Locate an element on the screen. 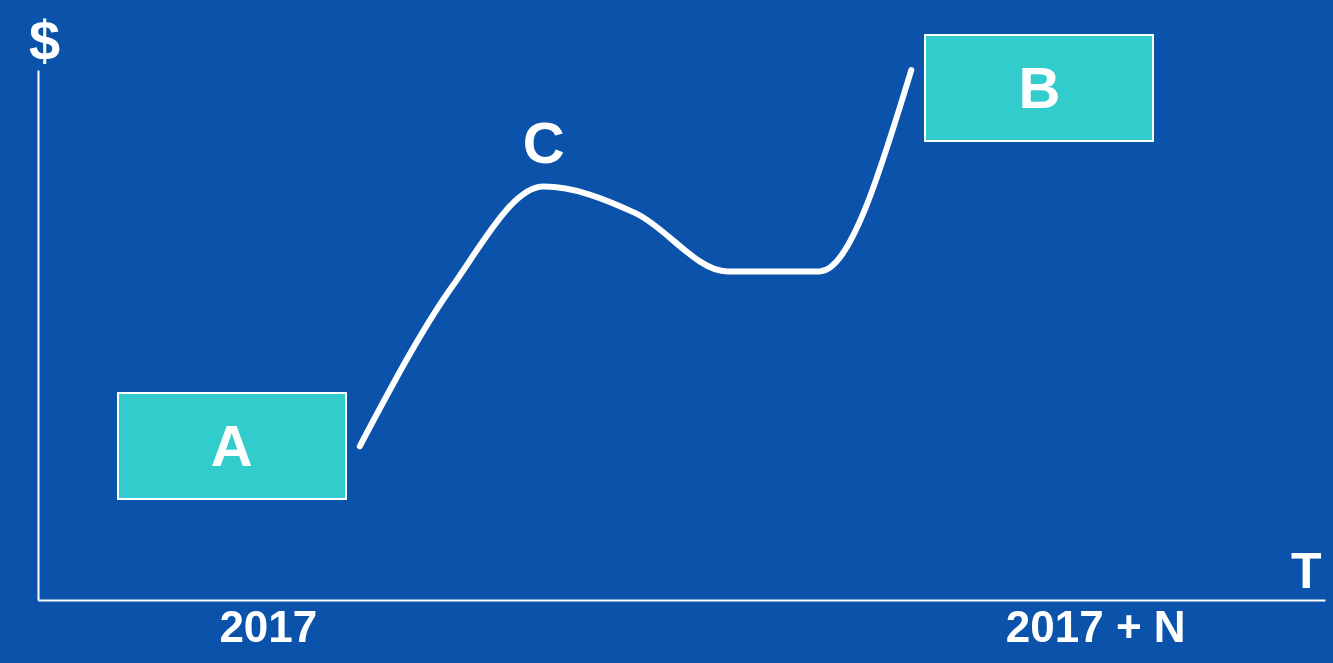 The width and height of the screenshot is (1333, 663). annotation: C is located at coordinates (543, 142).